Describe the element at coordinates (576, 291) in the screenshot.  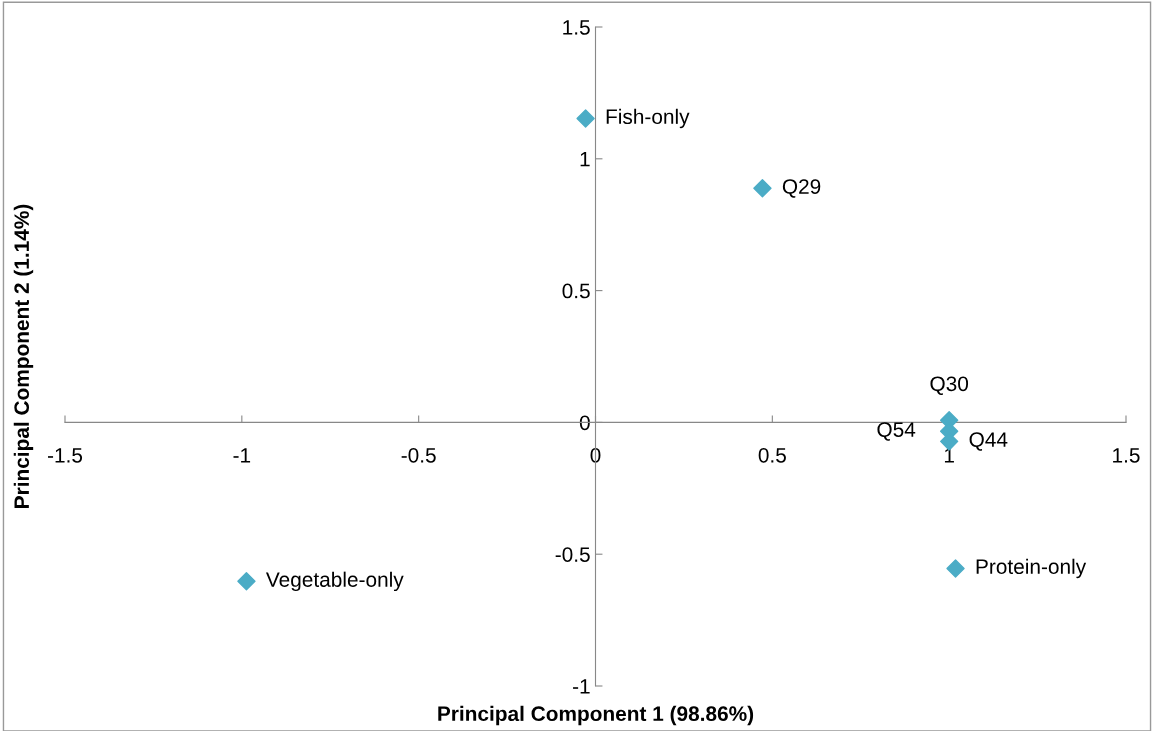
I see `y-tick-label: 0.5` at that location.